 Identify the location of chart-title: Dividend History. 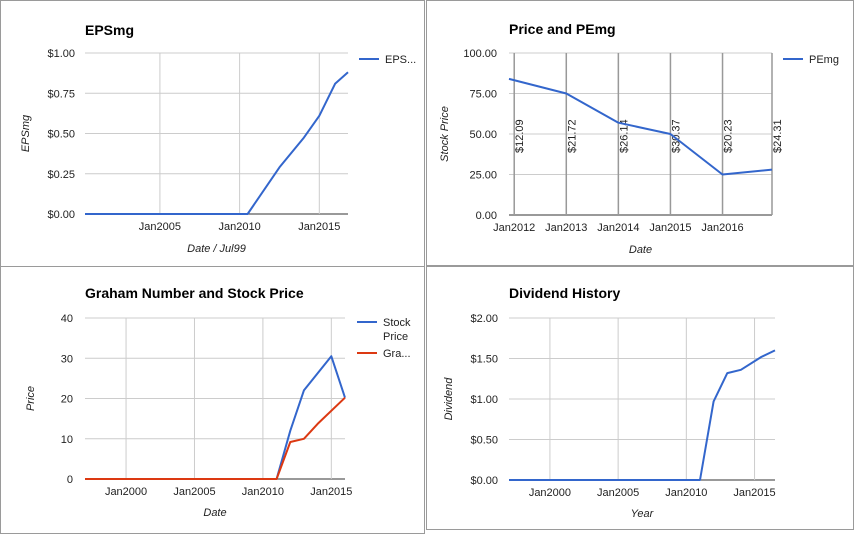
(564, 293).